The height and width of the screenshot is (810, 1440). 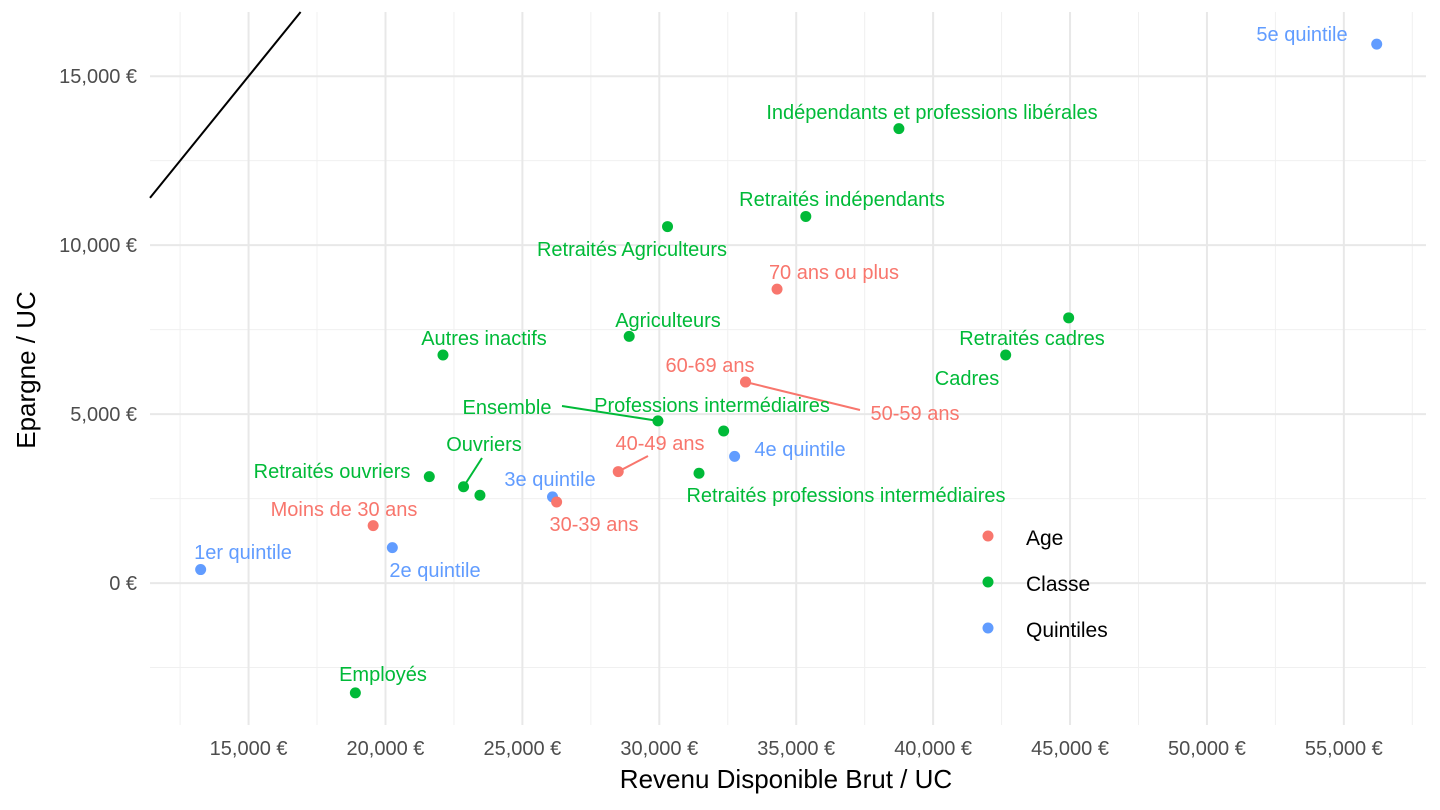 What do you see at coordinates (434, 571) in the screenshot?
I see `point-label: 2e quintile` at bounding box center [434, 571].